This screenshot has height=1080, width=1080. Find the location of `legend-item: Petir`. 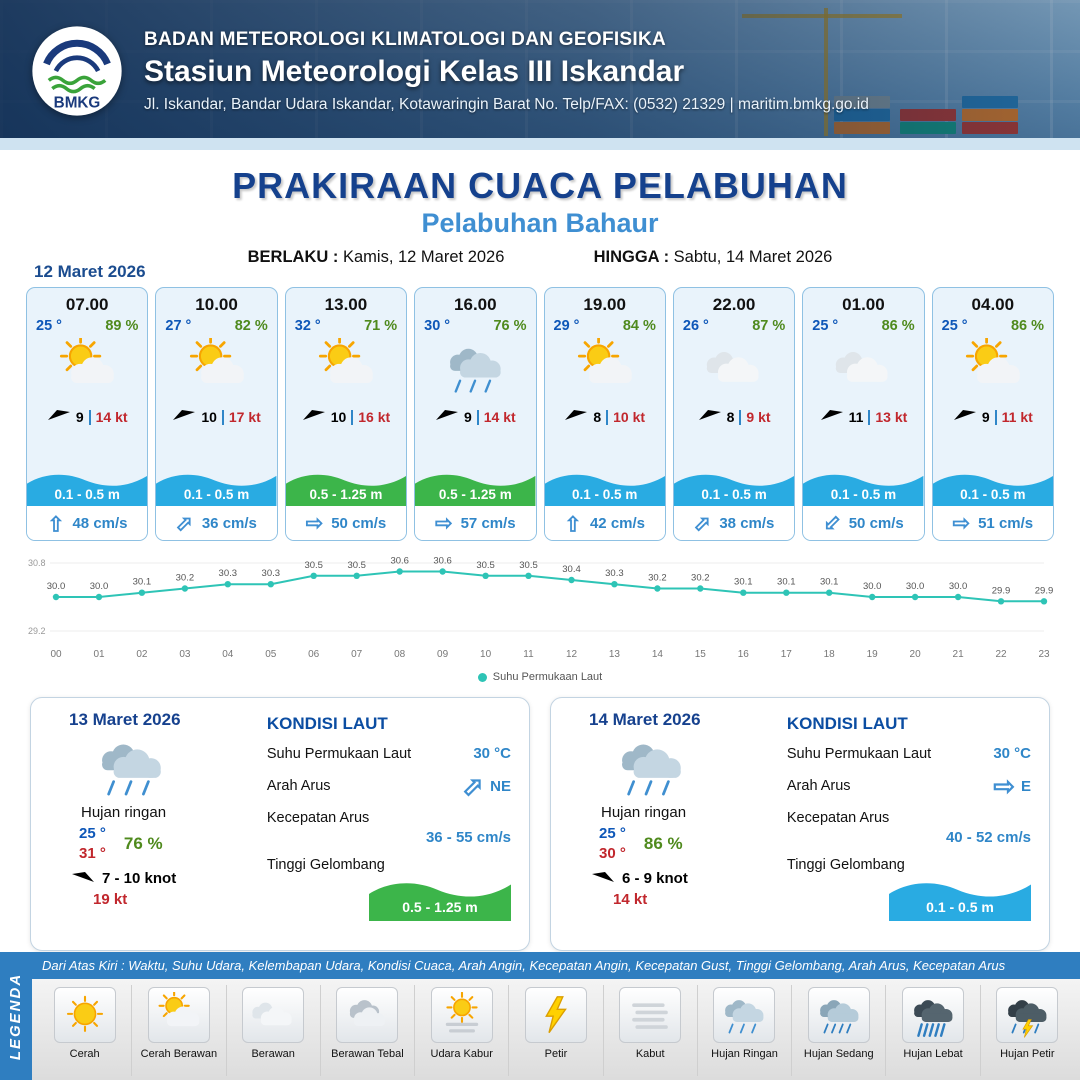

legend-item: Petir is located at coordinates (556, 1030).